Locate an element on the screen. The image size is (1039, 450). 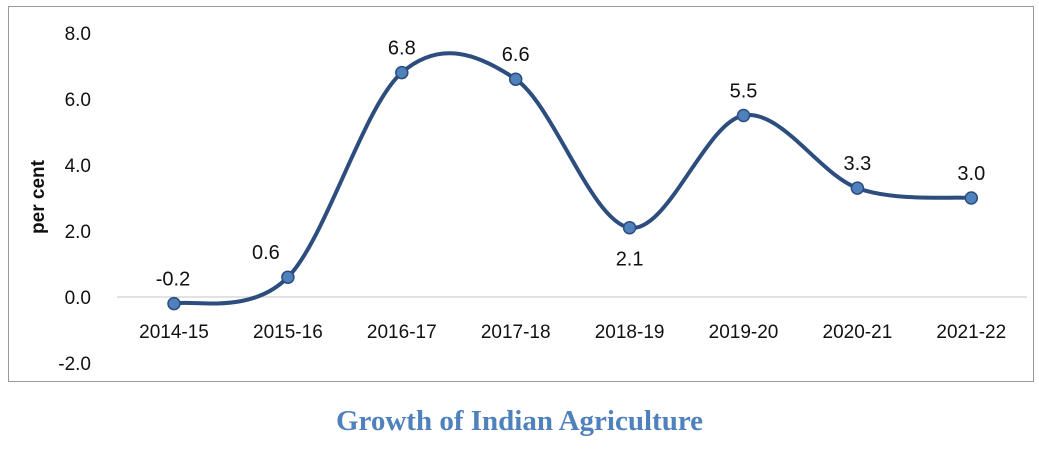
data-label: 3.3 is located at coordinates (857, 164).